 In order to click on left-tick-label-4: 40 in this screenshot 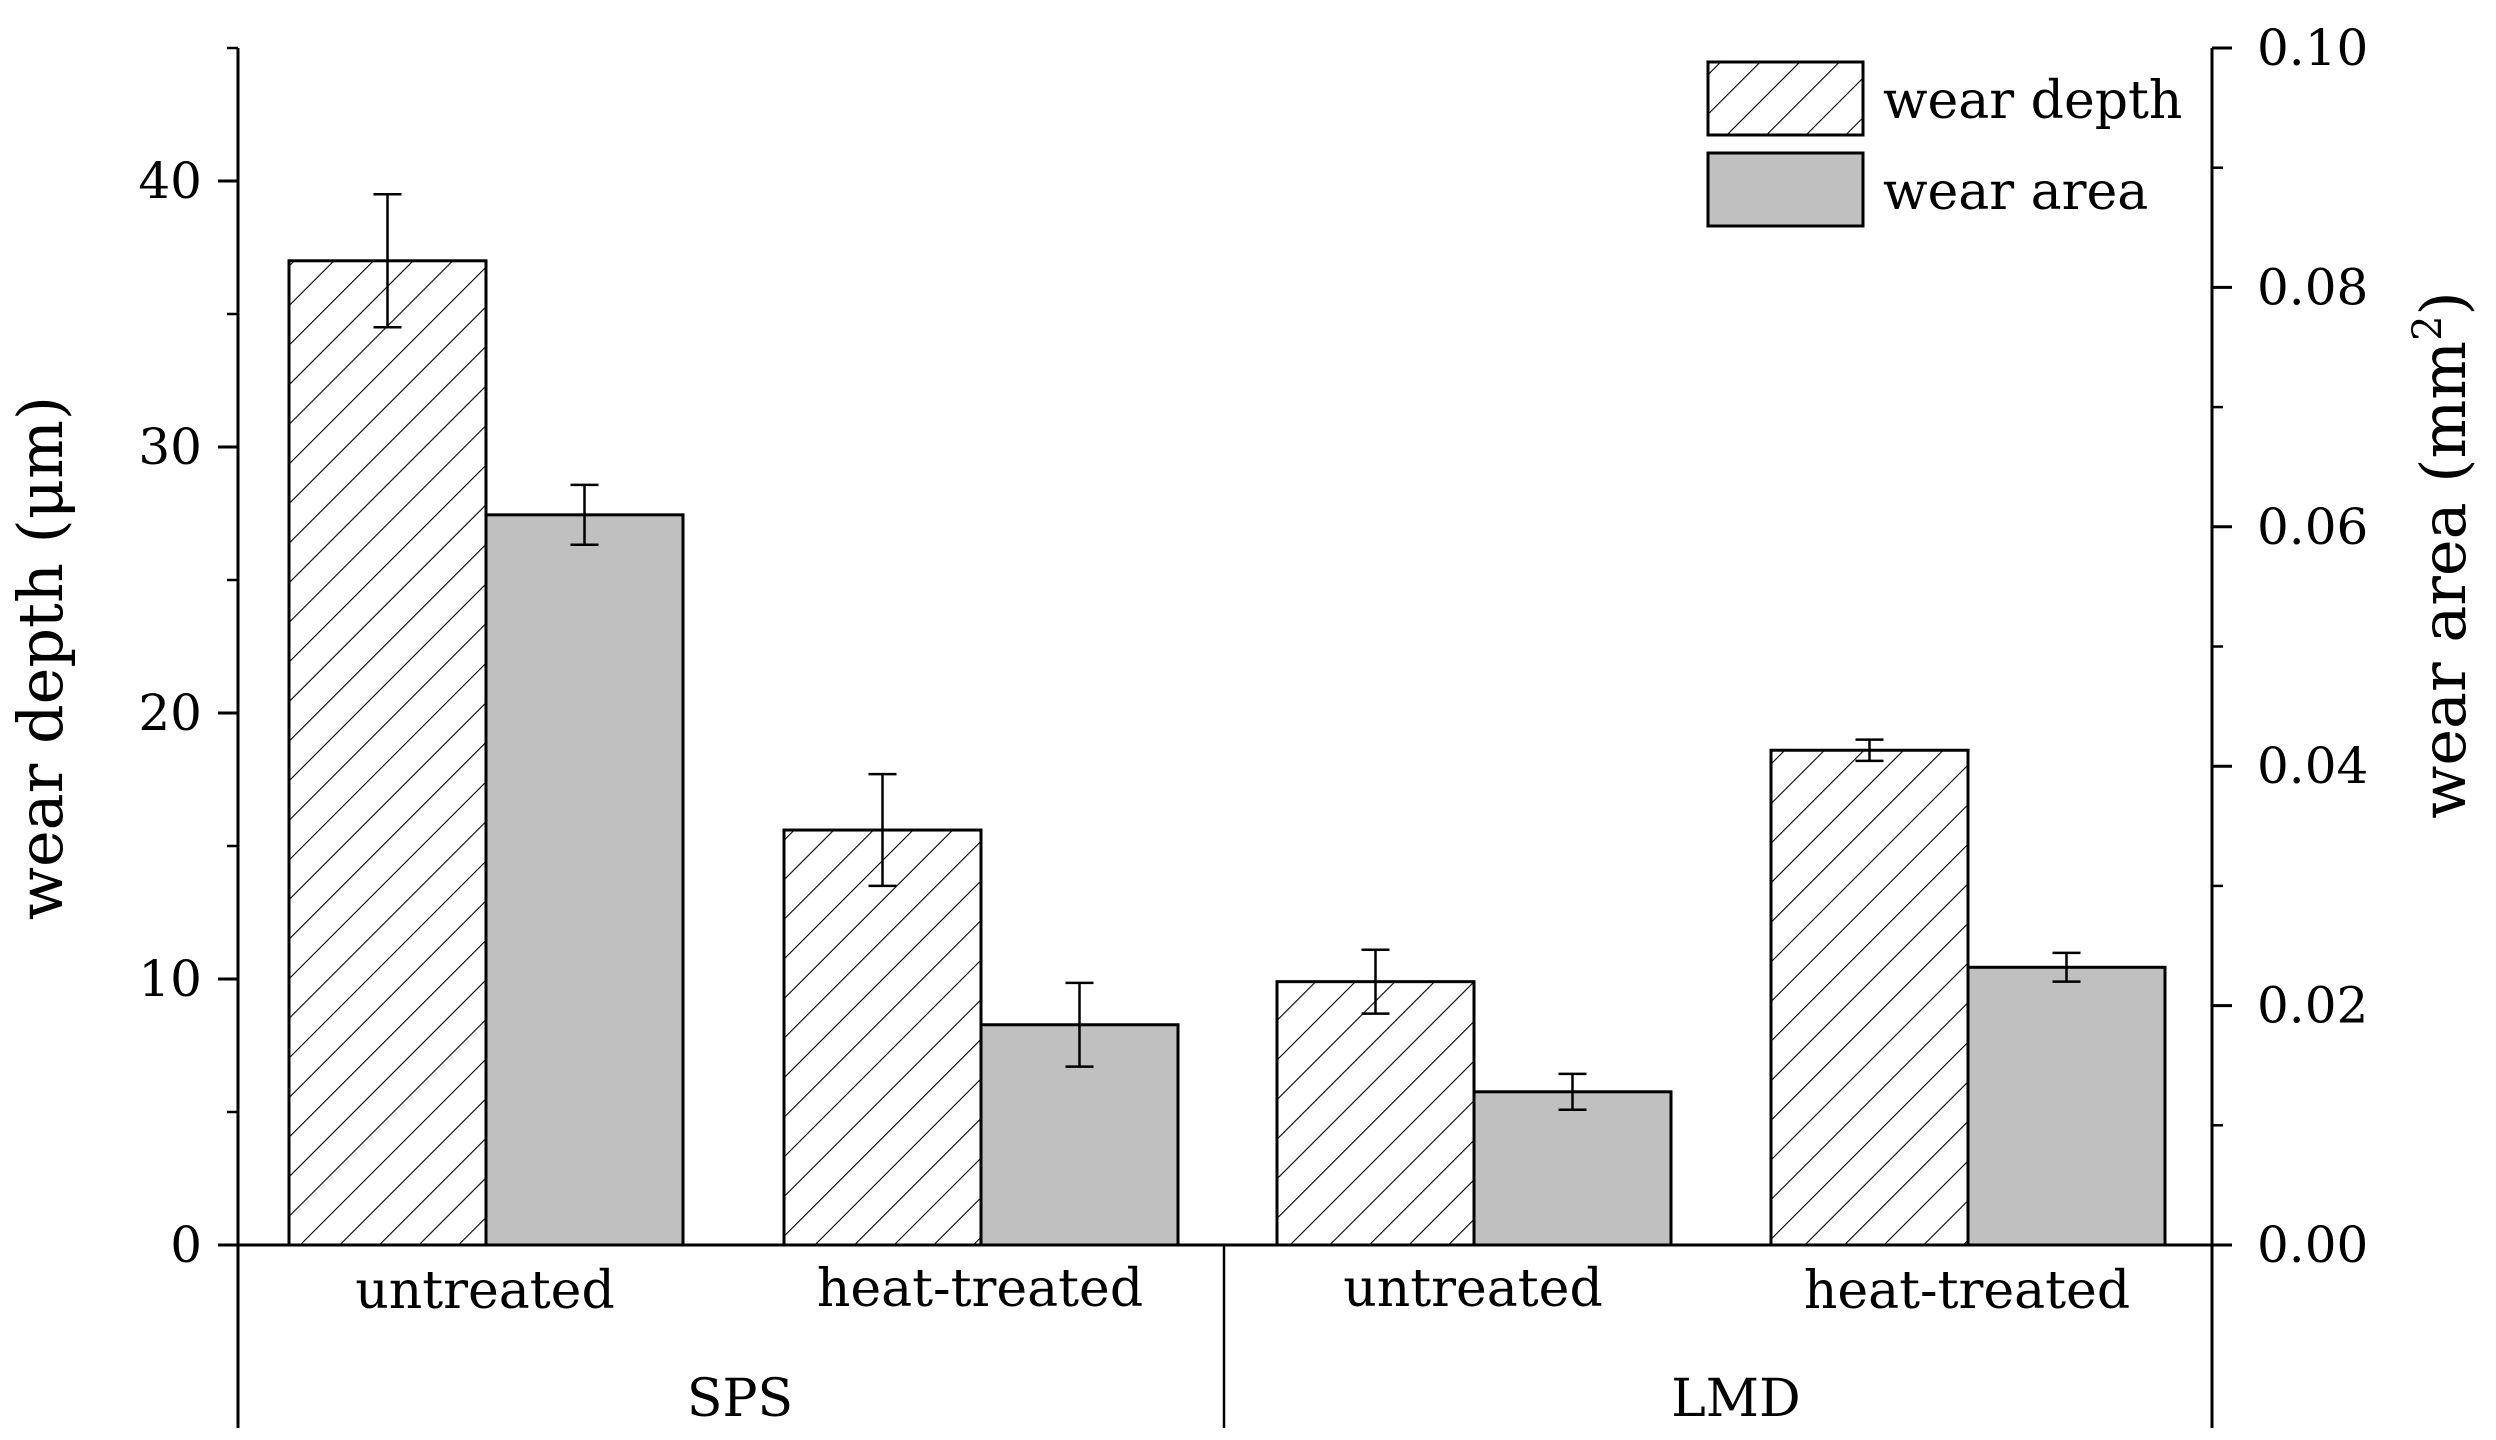, I will do `click(170, 181)`.